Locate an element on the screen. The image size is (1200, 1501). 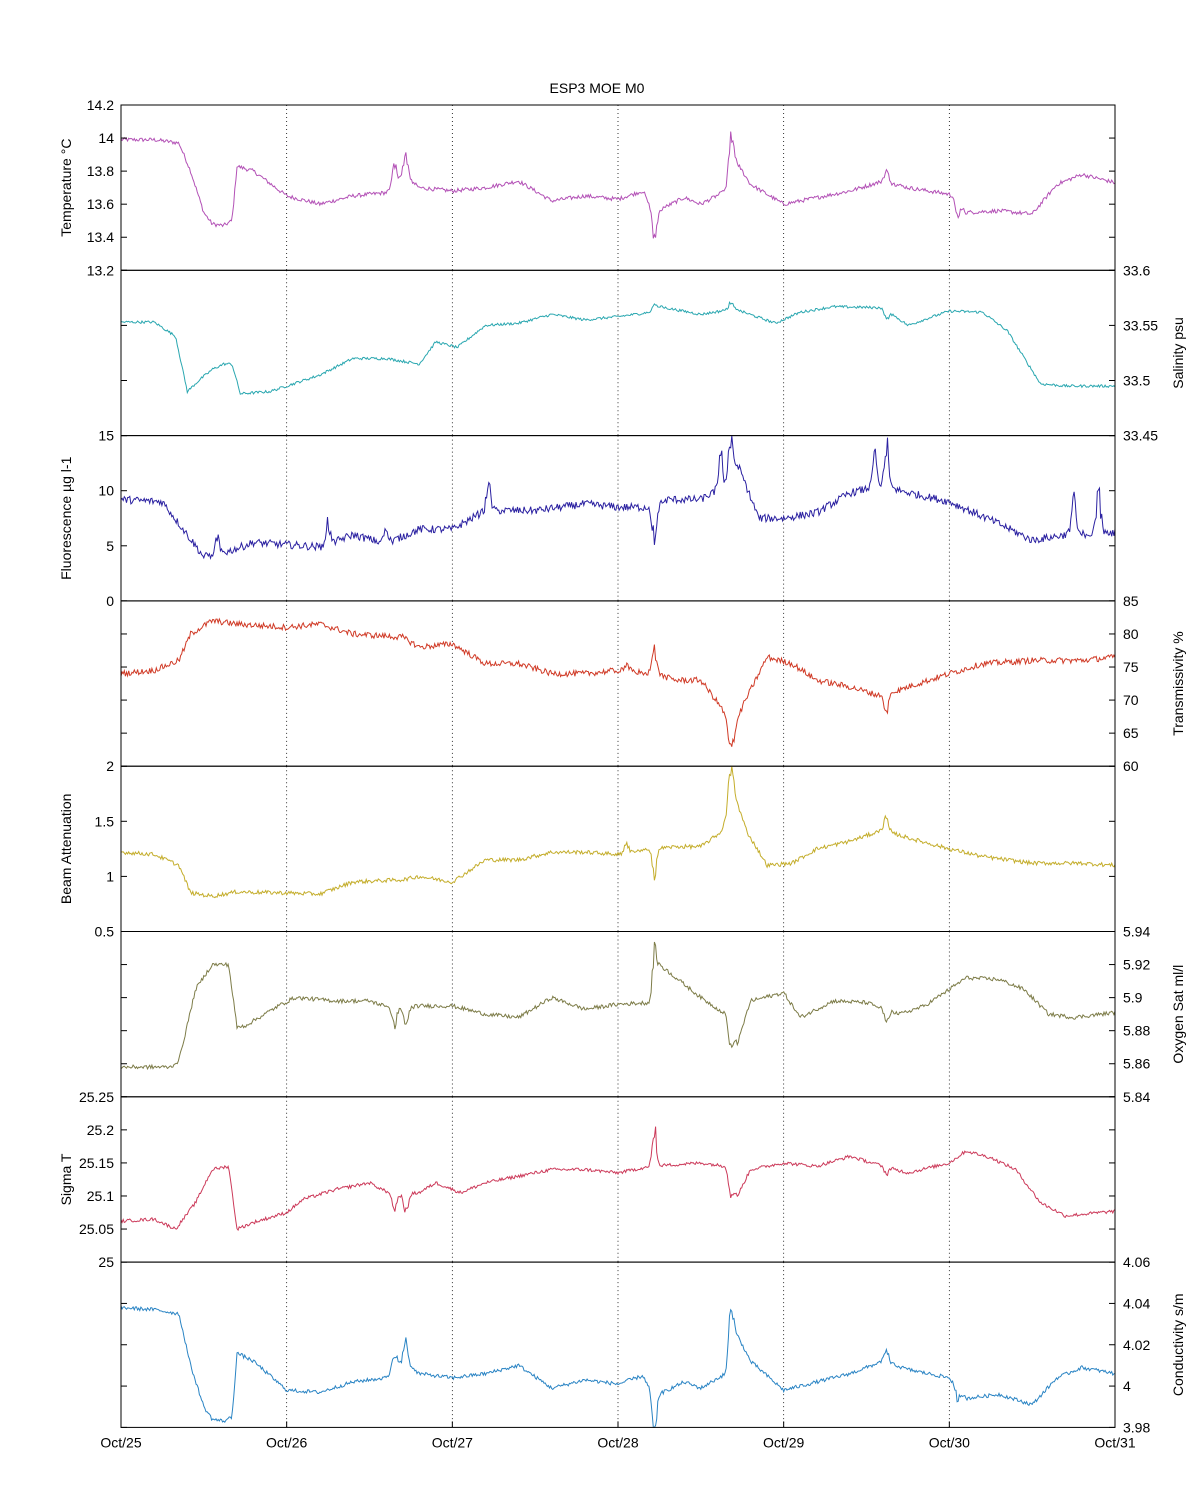
y-tick-label: 14.2 is located at coordinates (100, 105).